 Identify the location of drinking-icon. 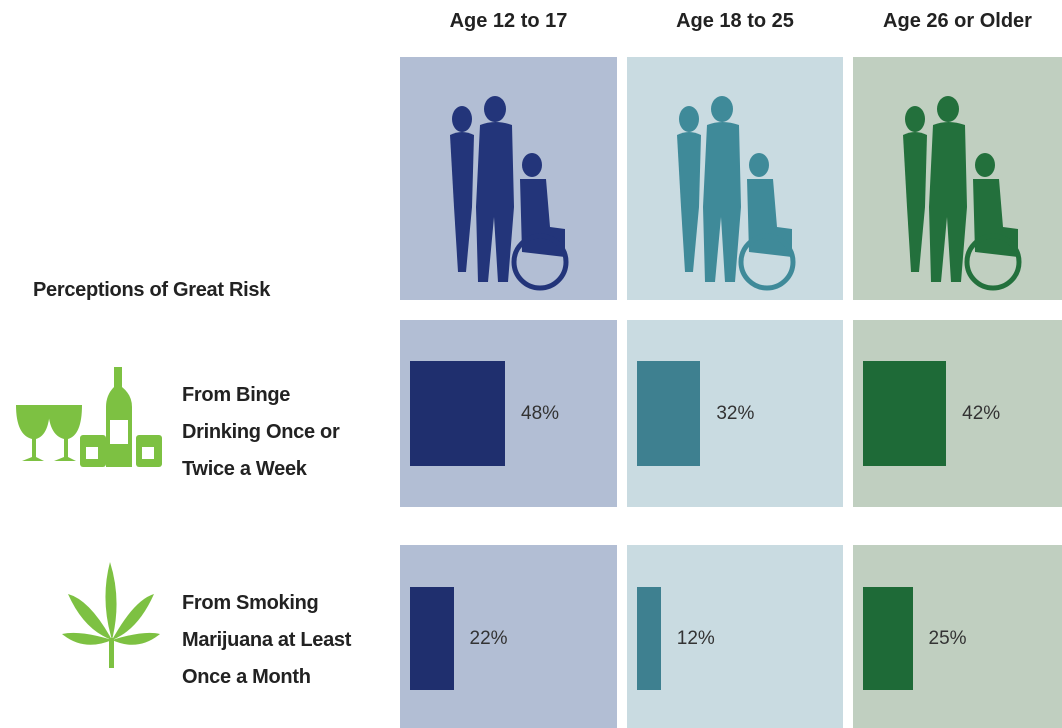
(89, 417).